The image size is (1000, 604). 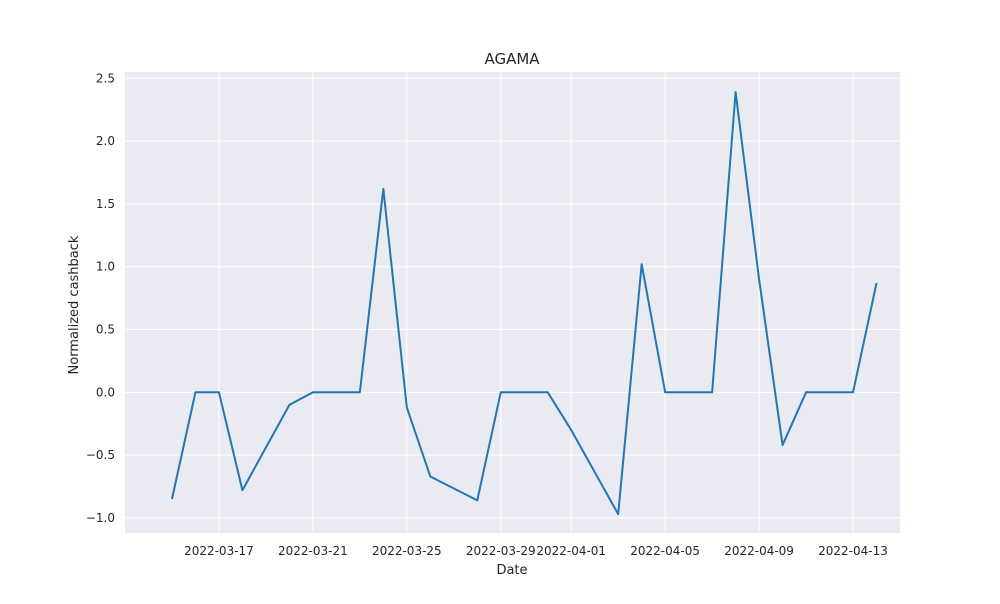 What do you see at coordinates (100, 455) in the screenshot?
I see `y-tick-label: −0.5` at bounding box center [100, 455].